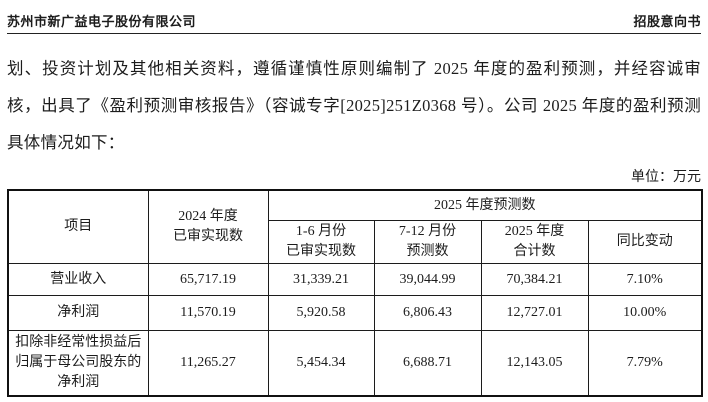  What do you see at coordinates (78, 313) in the screenshot?
I see `row-label: 净利润` at bounding box center [78, 313].